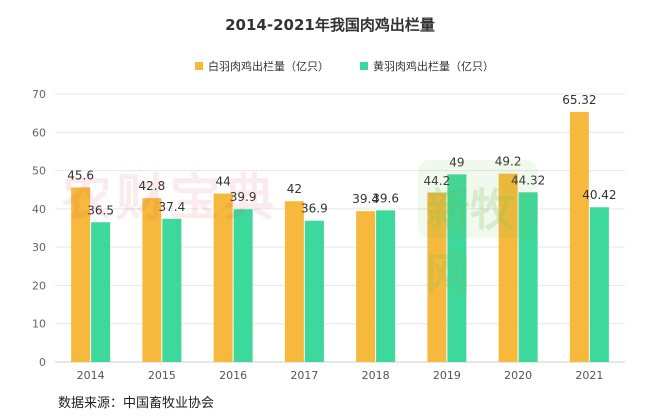 This screenshot has width=660, height=417. Describe the element at coordinates (599, 284) in the screenshot. I see `bar-yellow-feather-2021` at that location.